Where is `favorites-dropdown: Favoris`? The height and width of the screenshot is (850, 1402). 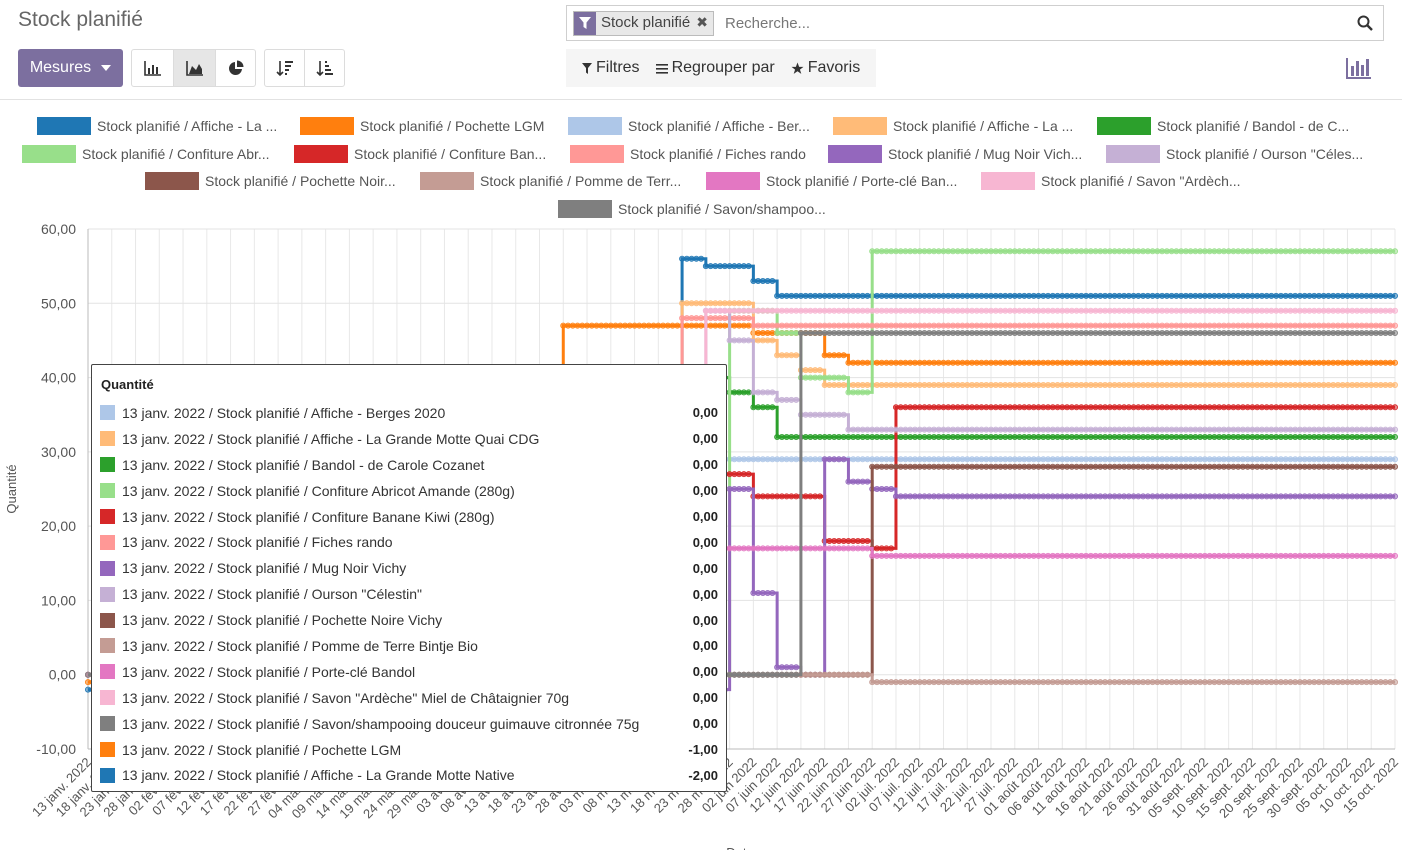 favorites-dropdown: Favoris is located at coordinates (825, 68).